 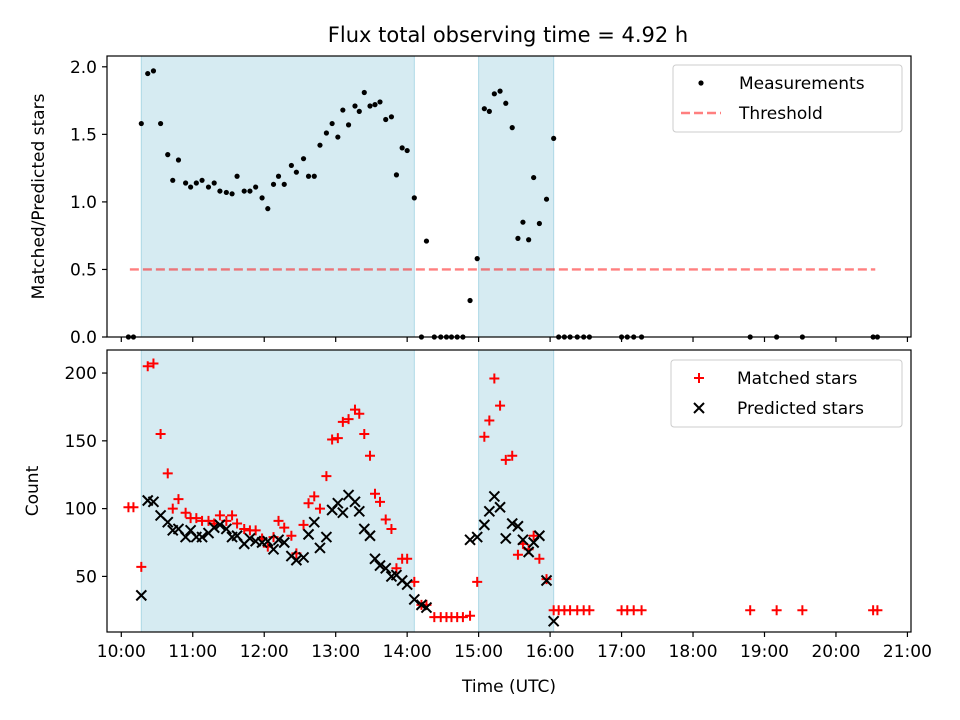 What do you see at coordinates (121, 652) in the screenshot?
I see `x-tick-label: 10:00` at bounding box center [121, 652].